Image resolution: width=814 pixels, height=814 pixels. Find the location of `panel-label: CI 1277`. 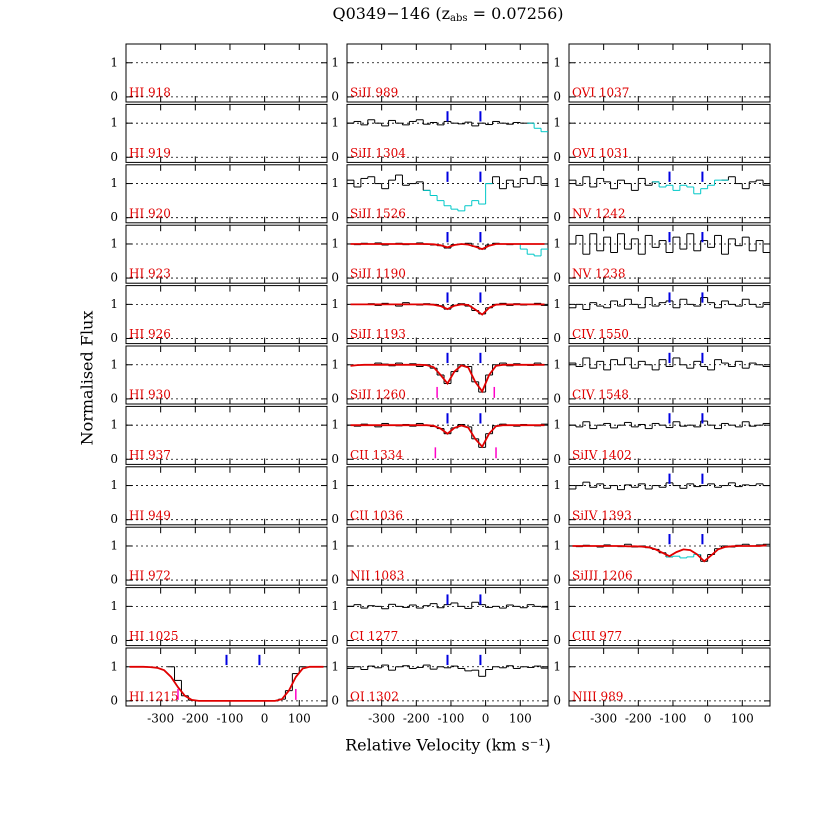

panel-label: CI 1277 is located at coordinates (374, 636).